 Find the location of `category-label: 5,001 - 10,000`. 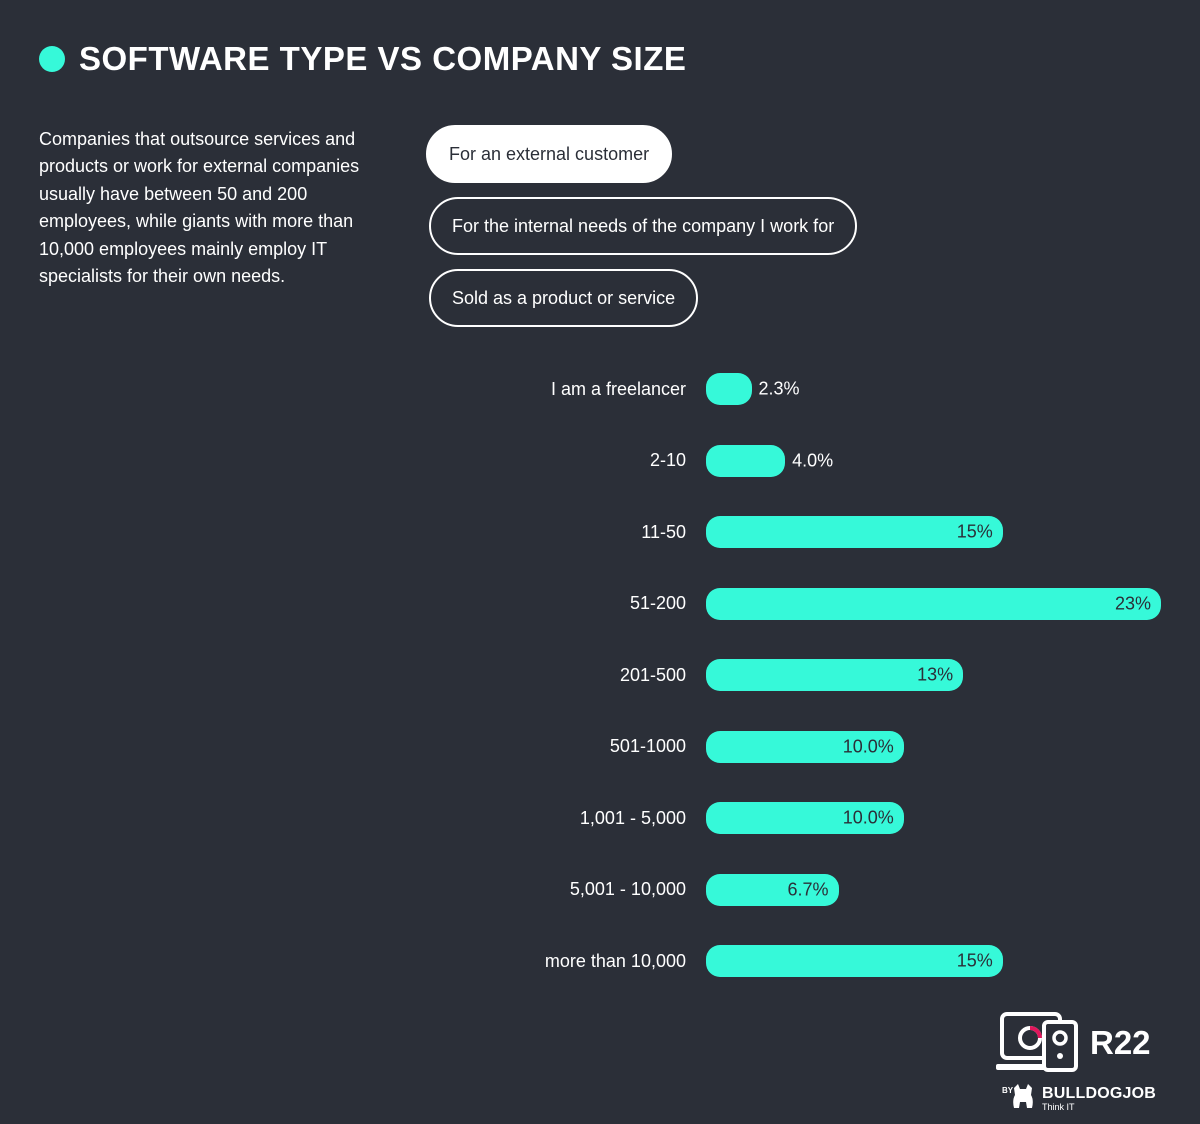

category-label: 5,001 - 10,000 is located at coordinates (627, 889).